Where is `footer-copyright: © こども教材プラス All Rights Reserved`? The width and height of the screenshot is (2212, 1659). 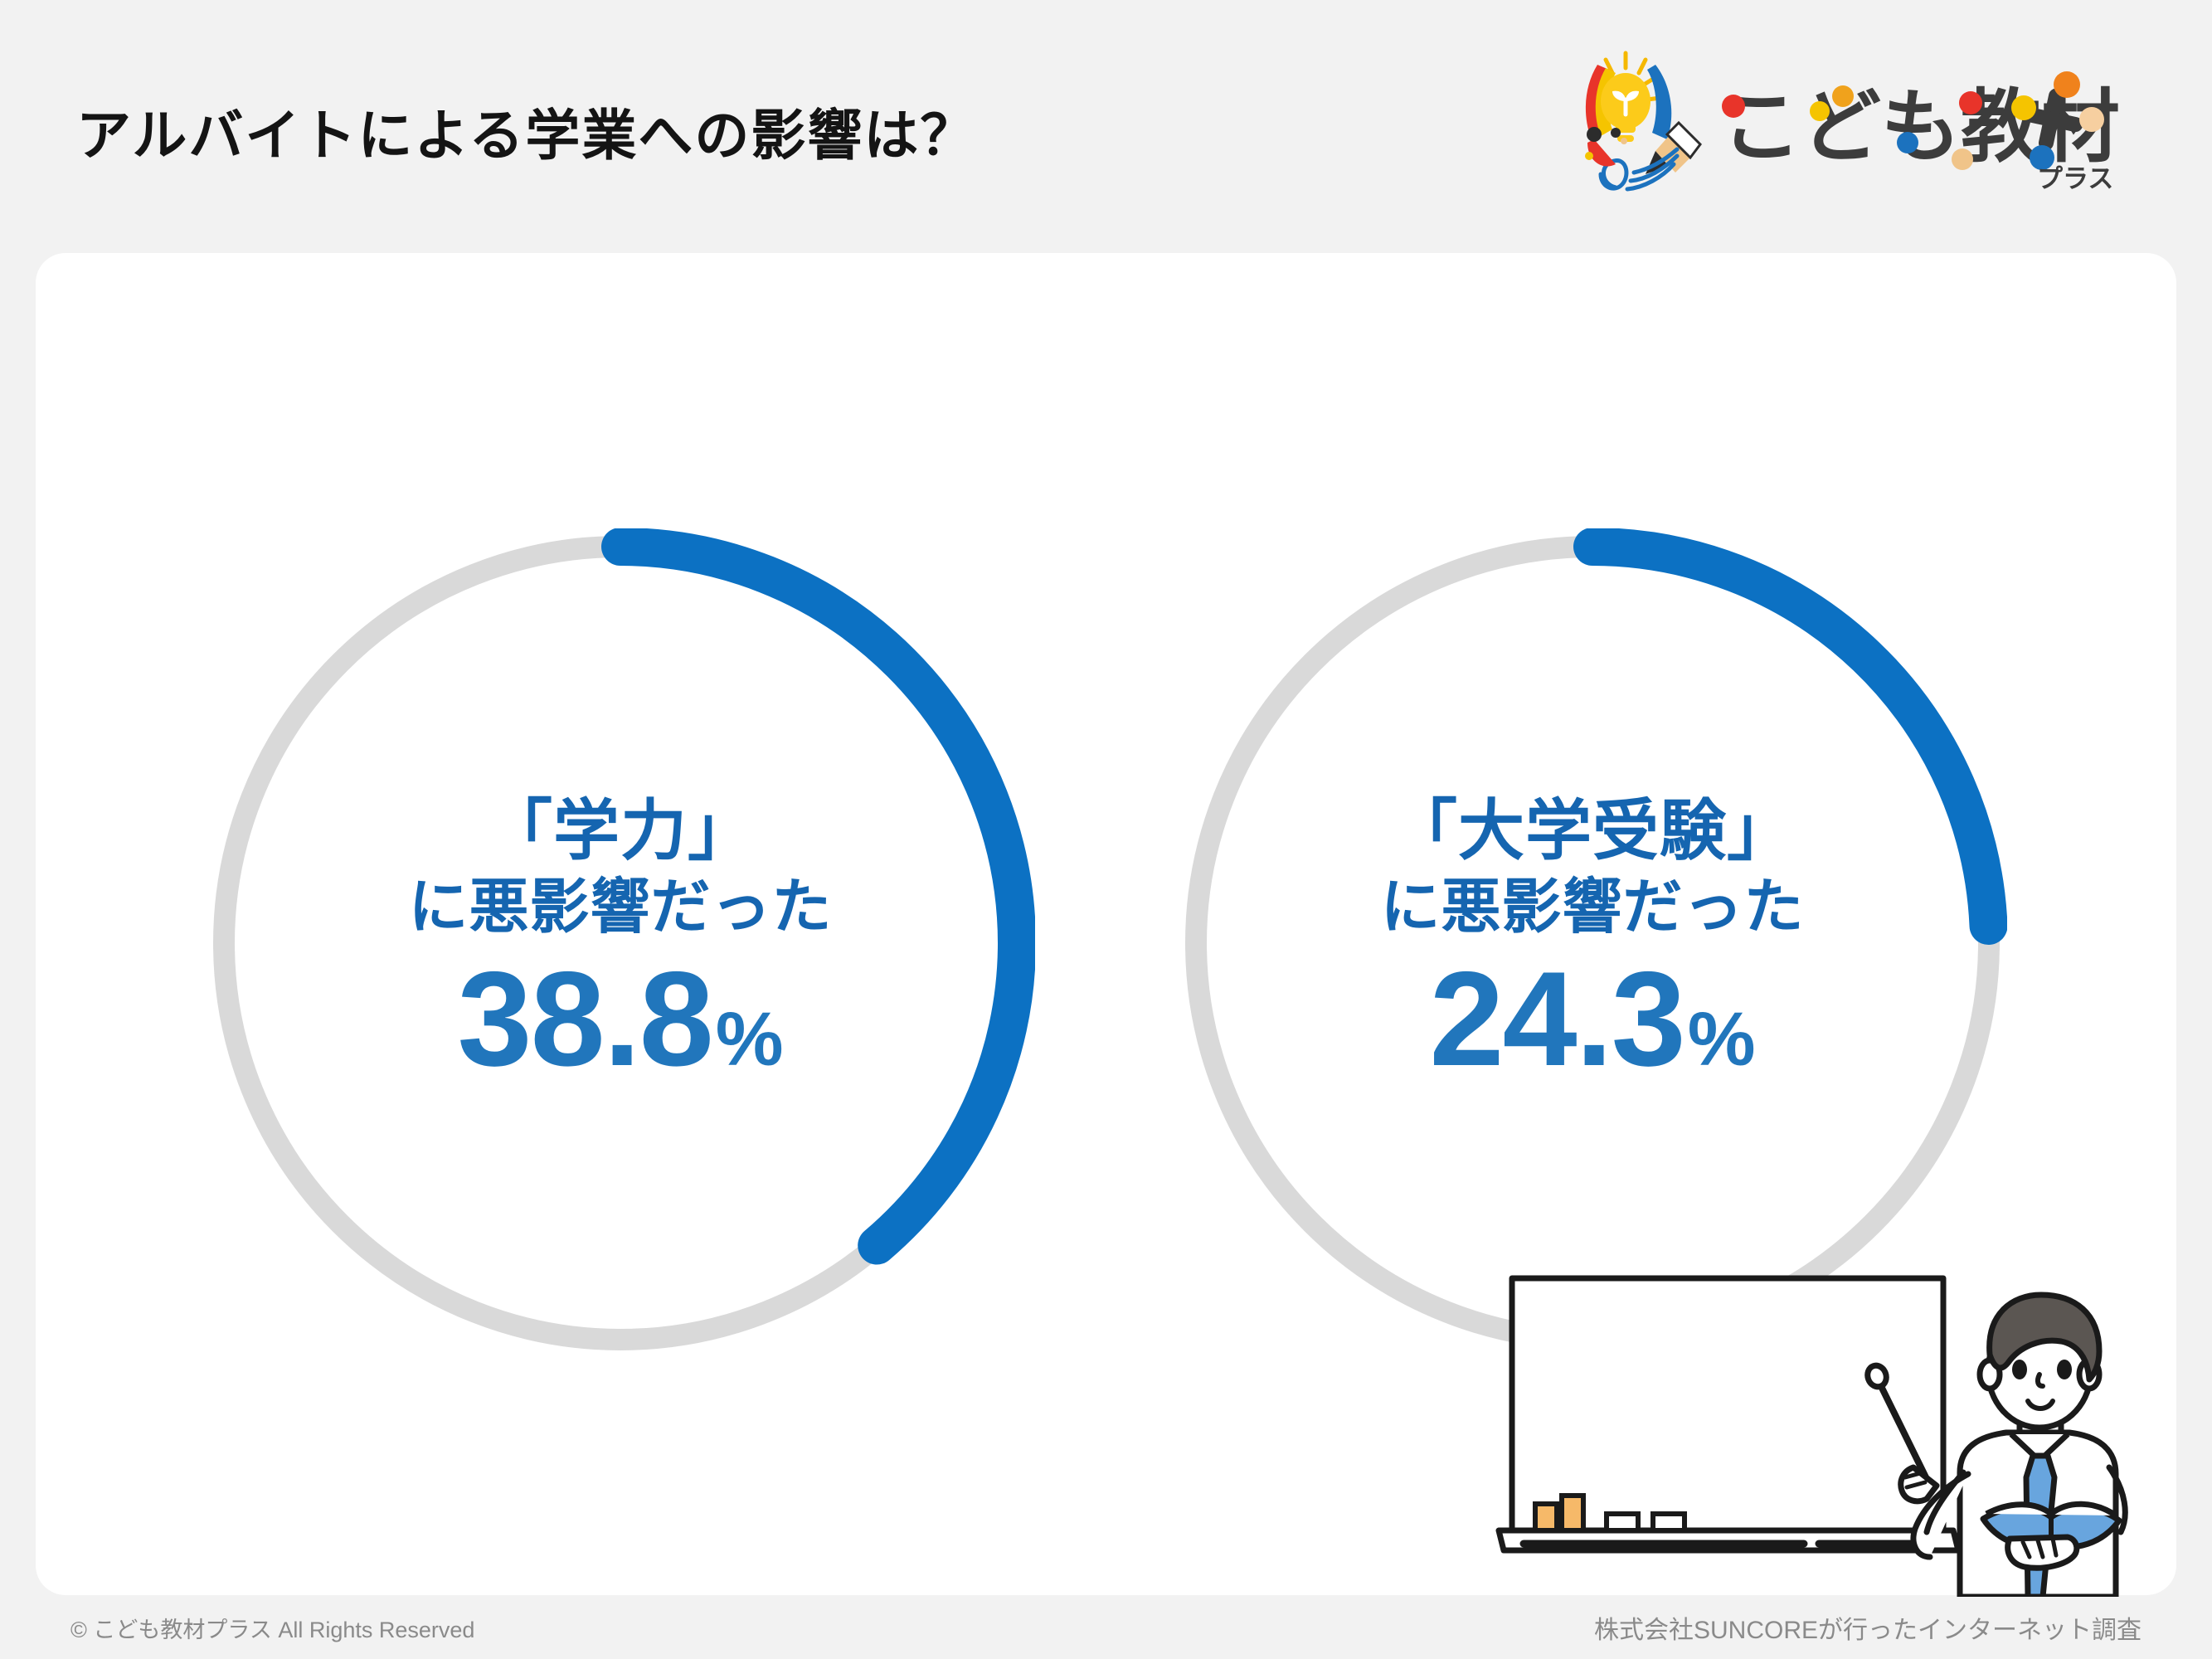 footer-copyright: © こども教材プラス All Rights Reserved is located at coordinates (273, 1630).